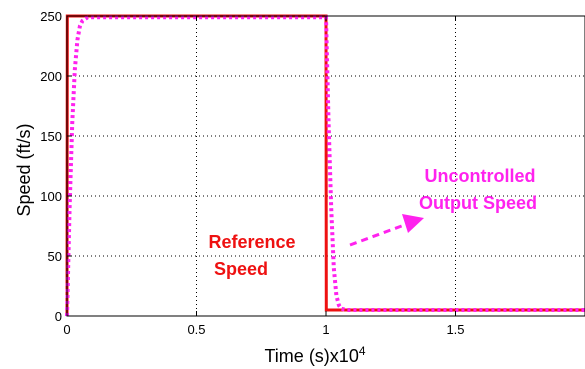  What do you see at coordinates (251, 255) in the screenshot?
I see `annotation-reference-speed: Reference Speed` at bounding box center [251, 255].